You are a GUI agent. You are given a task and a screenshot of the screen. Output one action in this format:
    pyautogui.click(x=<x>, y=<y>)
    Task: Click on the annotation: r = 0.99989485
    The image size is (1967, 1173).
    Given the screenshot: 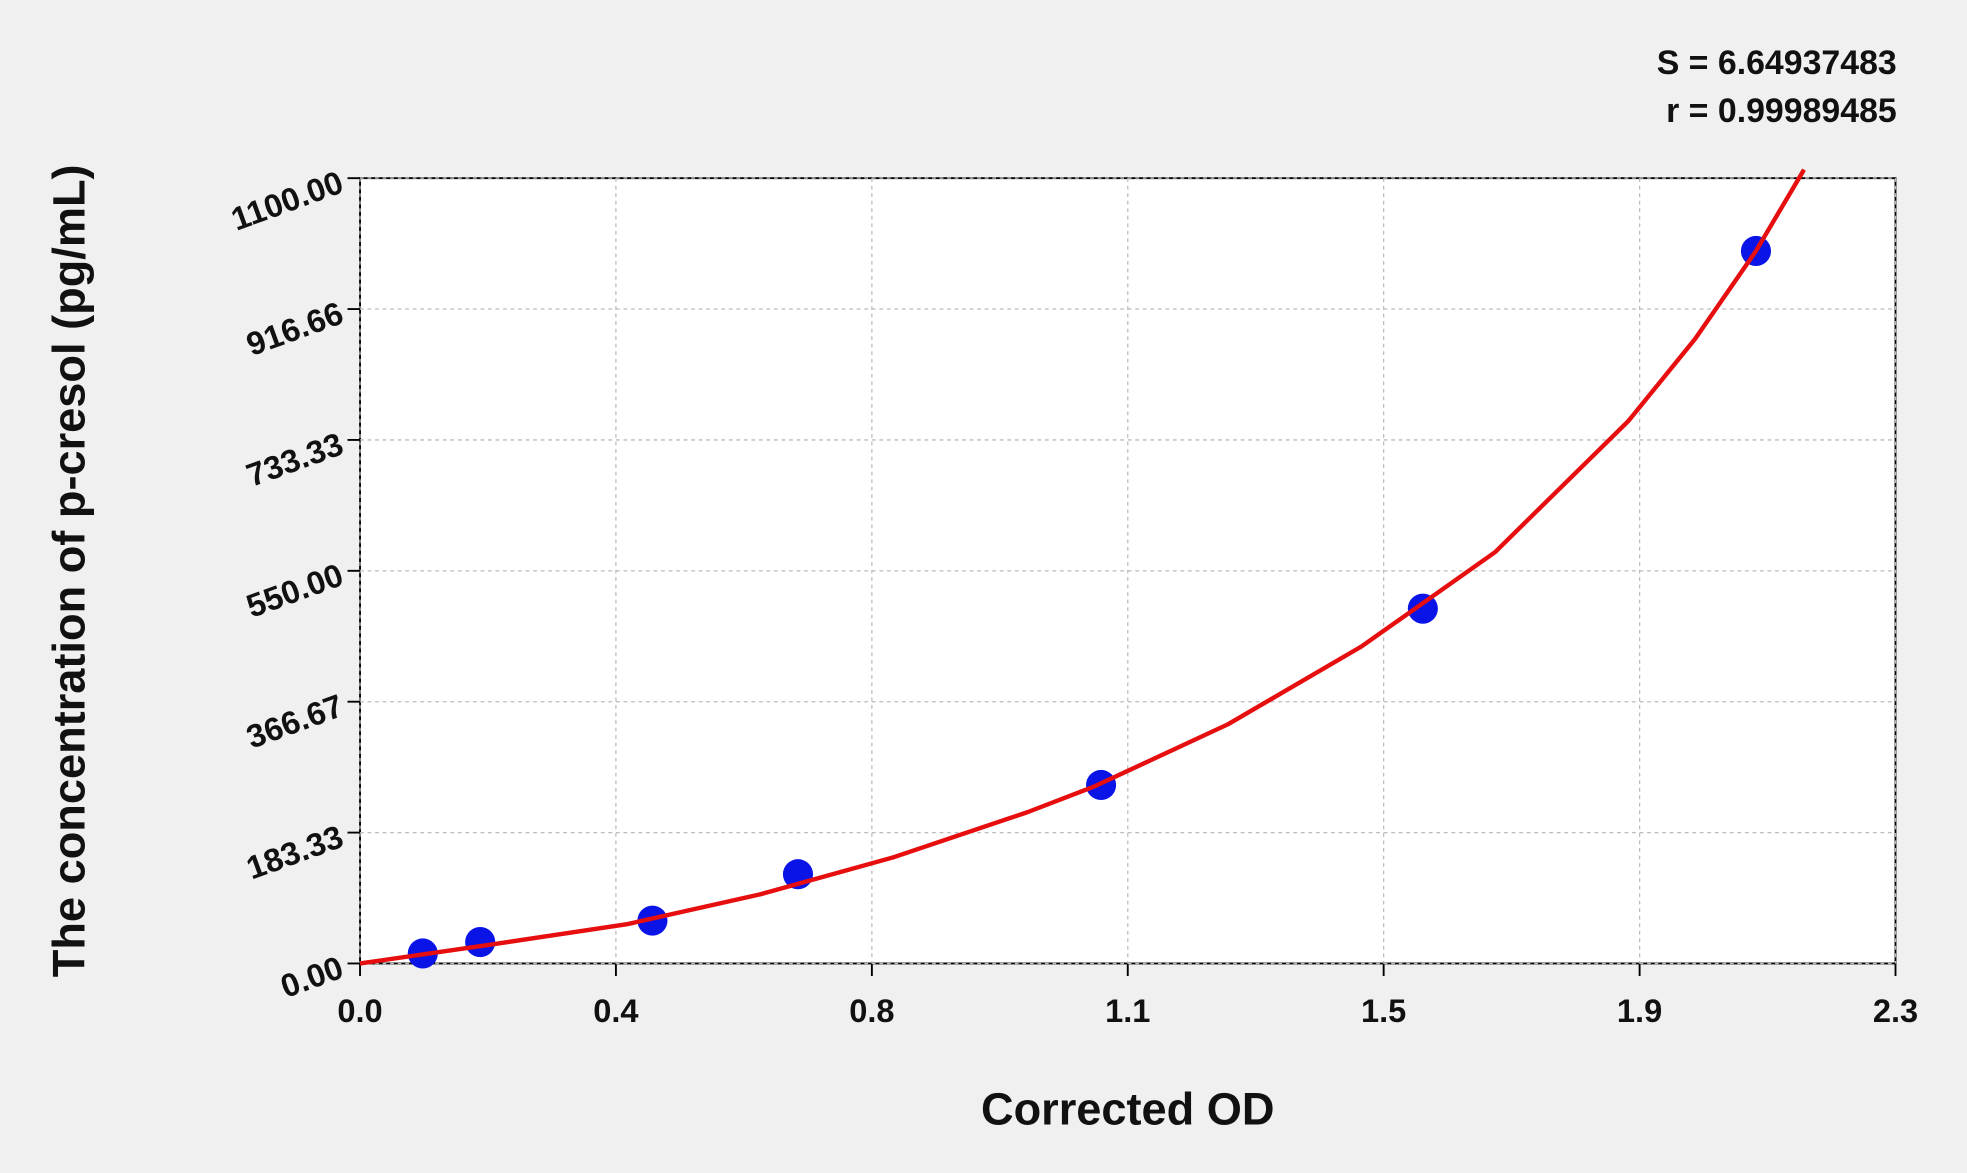 What is the action you would take?
    pyautogui.click(x=1781, y=111)
    